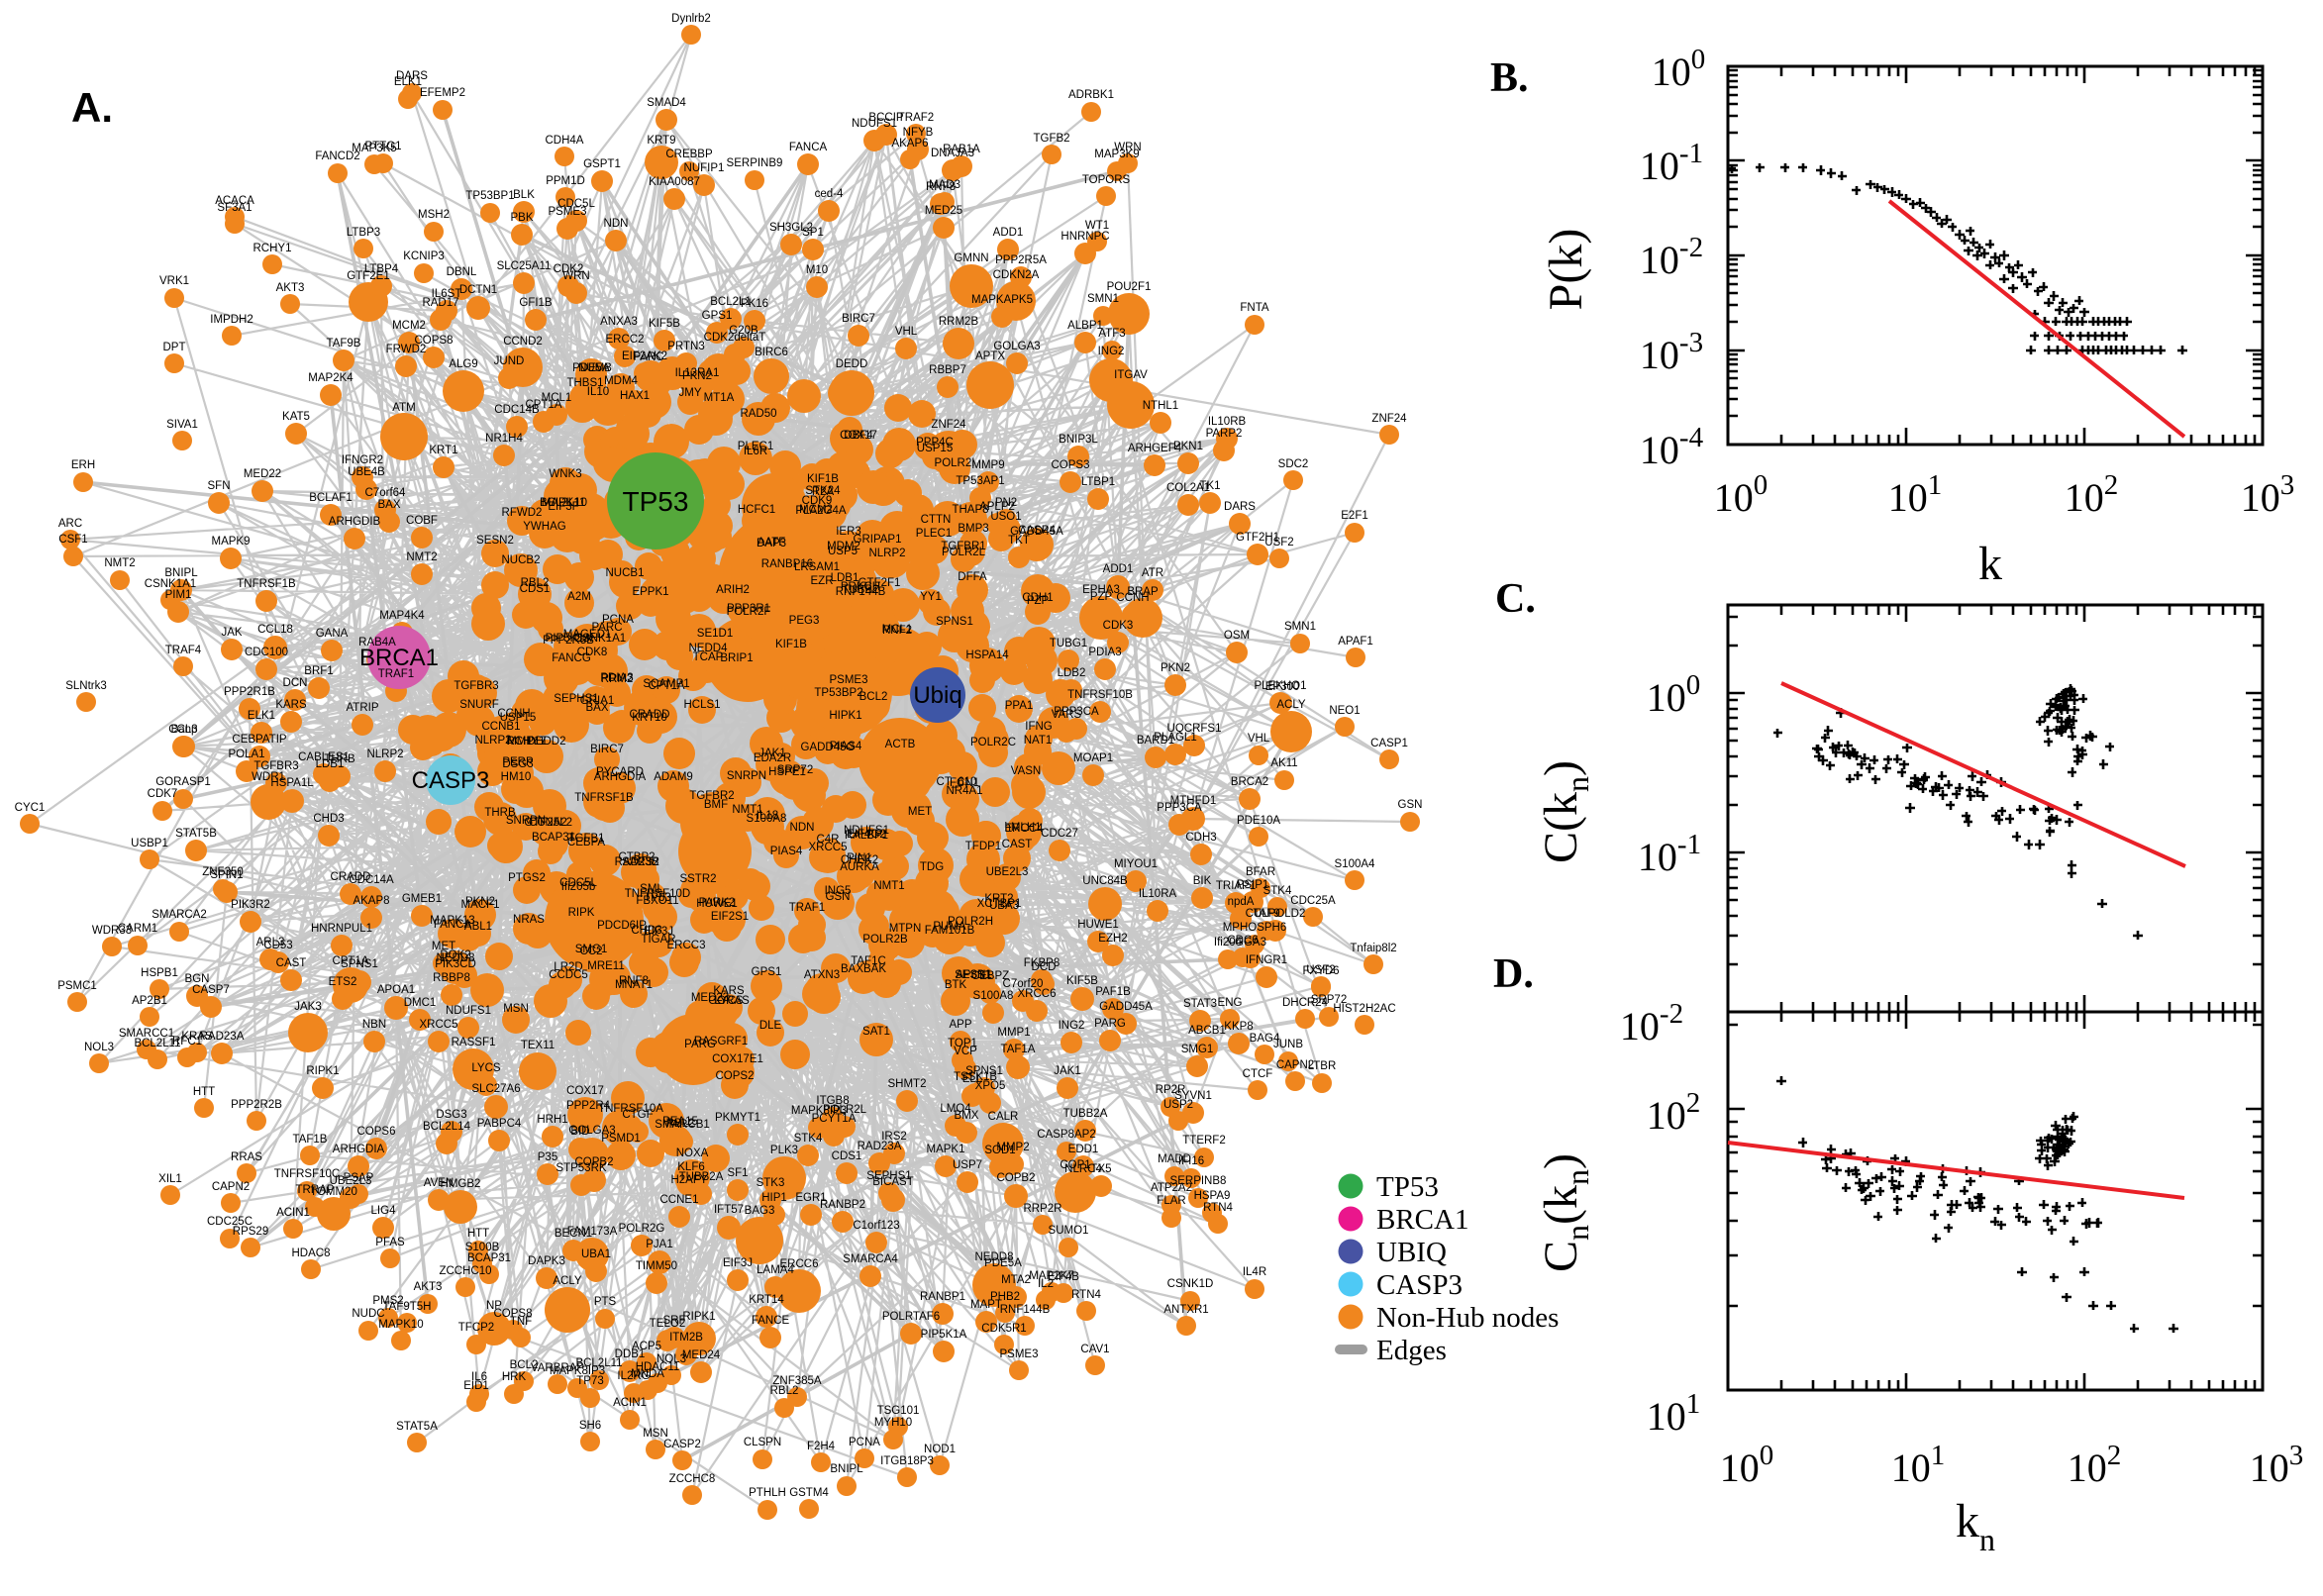 Image resolution: width=2323 pixels, height=1596 pixels. I want to click on svg-text: NFYB, so click(918, 133).